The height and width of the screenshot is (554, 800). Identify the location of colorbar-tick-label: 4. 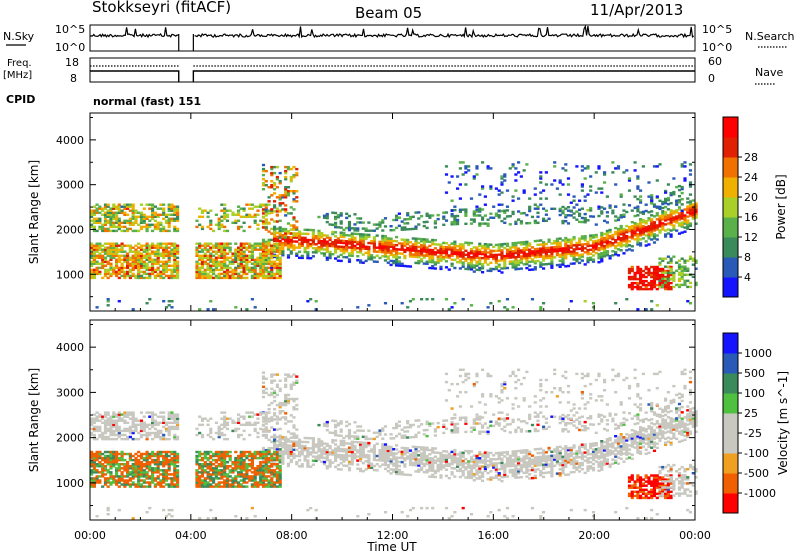
(747, 277).